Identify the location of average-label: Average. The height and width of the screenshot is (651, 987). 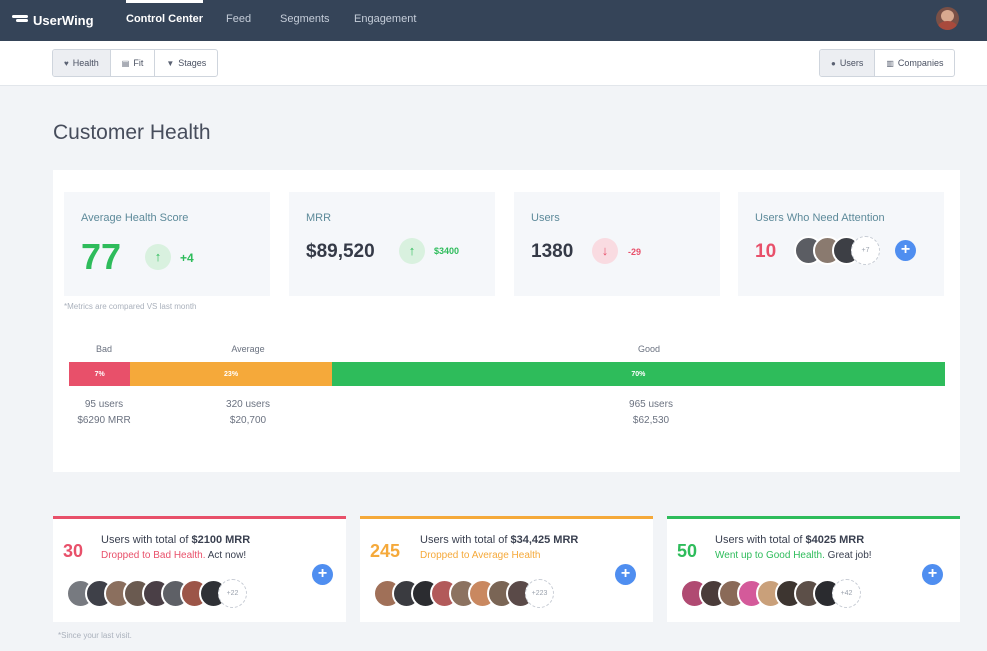
(248, 349).